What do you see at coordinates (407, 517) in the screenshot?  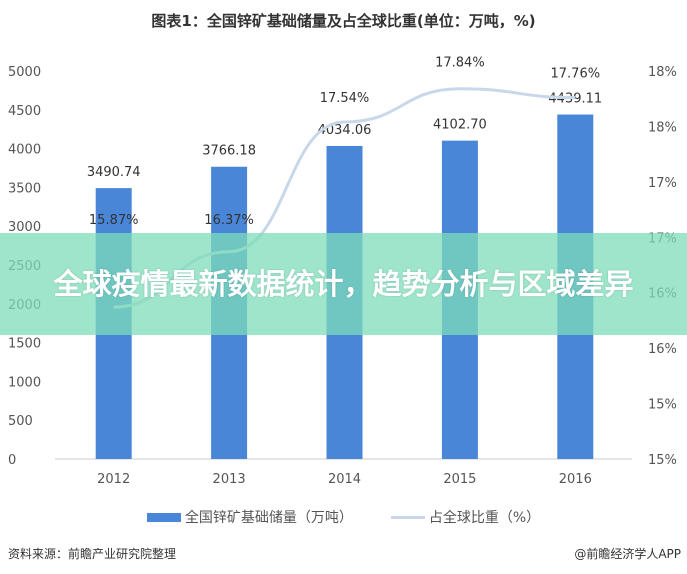 I see `legend-swatch-line` at bounding box center [407, 517].